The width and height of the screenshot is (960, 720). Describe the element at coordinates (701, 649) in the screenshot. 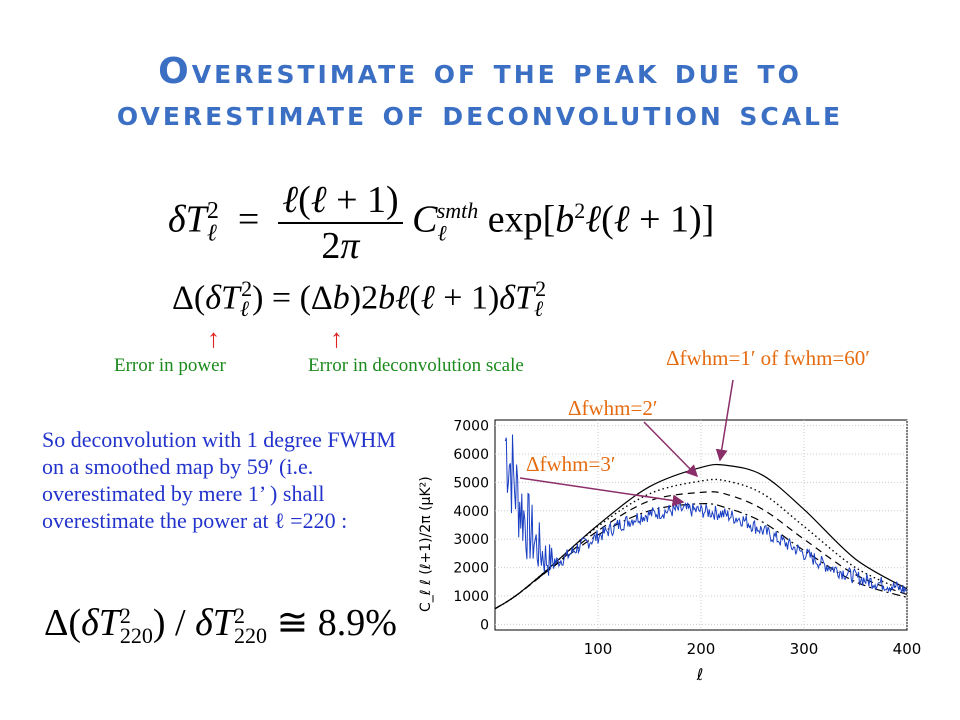

I see `x-tick-label: 200` at that location.